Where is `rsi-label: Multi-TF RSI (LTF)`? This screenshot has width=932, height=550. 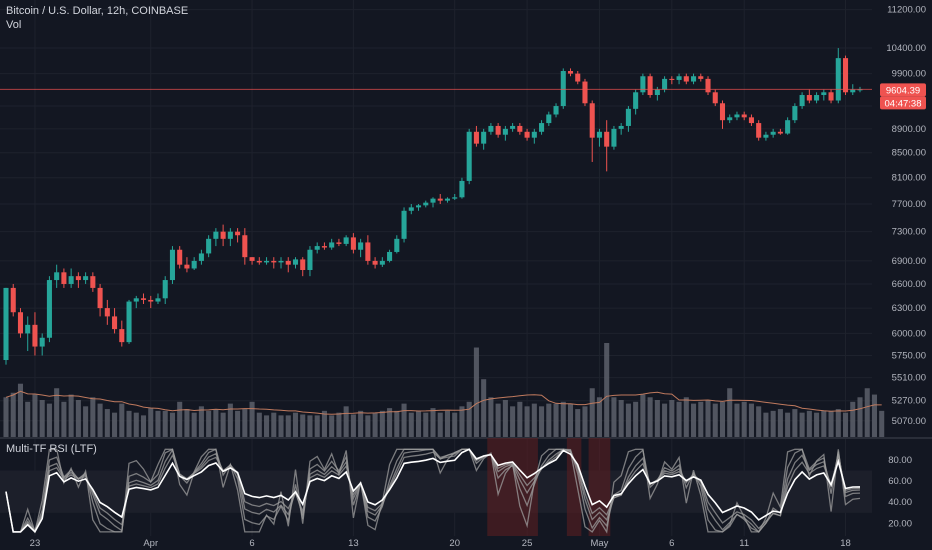 rsi-label: Multi-TF RSI (LTF) is located at coordinates (51, 449).